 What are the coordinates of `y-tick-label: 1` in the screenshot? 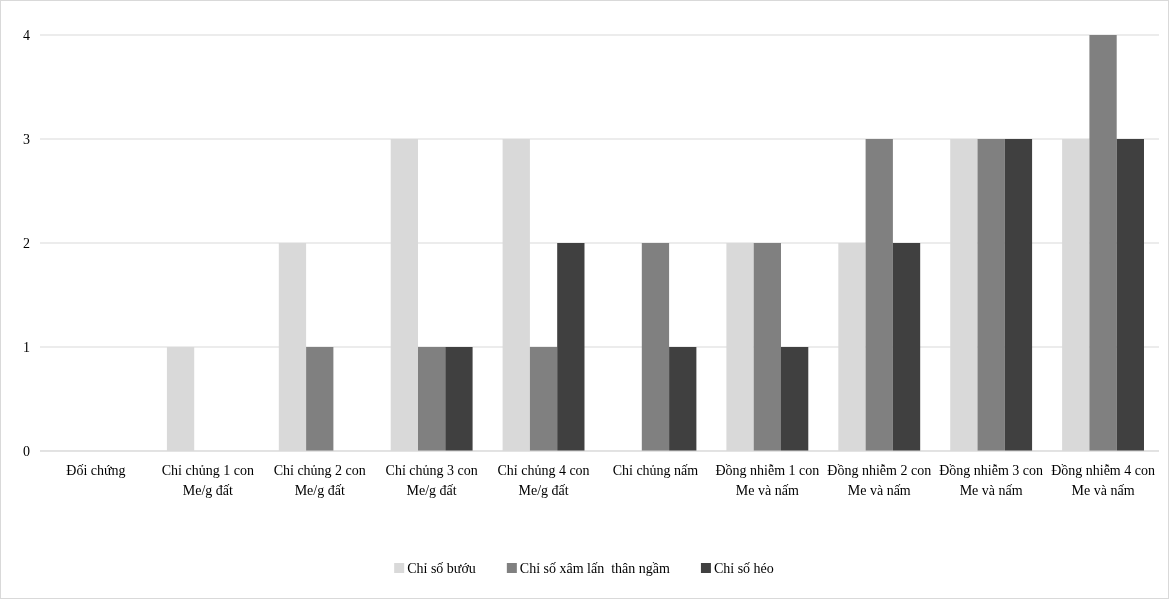 It's located at (26, 347).